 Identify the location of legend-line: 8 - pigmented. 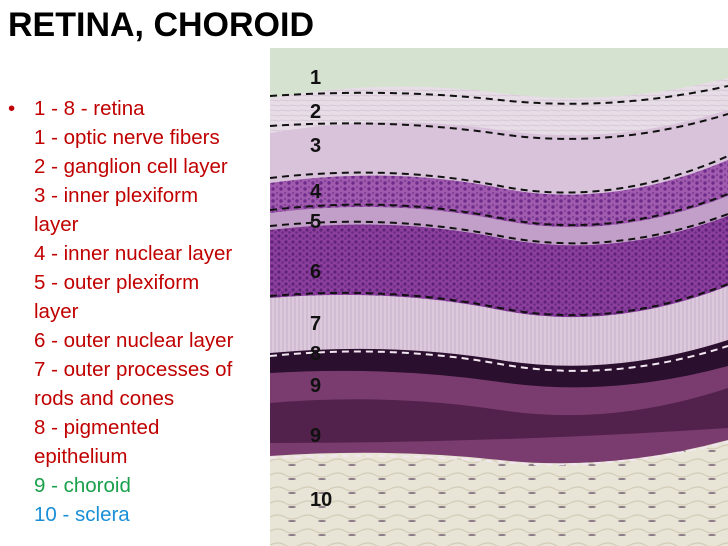
(97, 427).